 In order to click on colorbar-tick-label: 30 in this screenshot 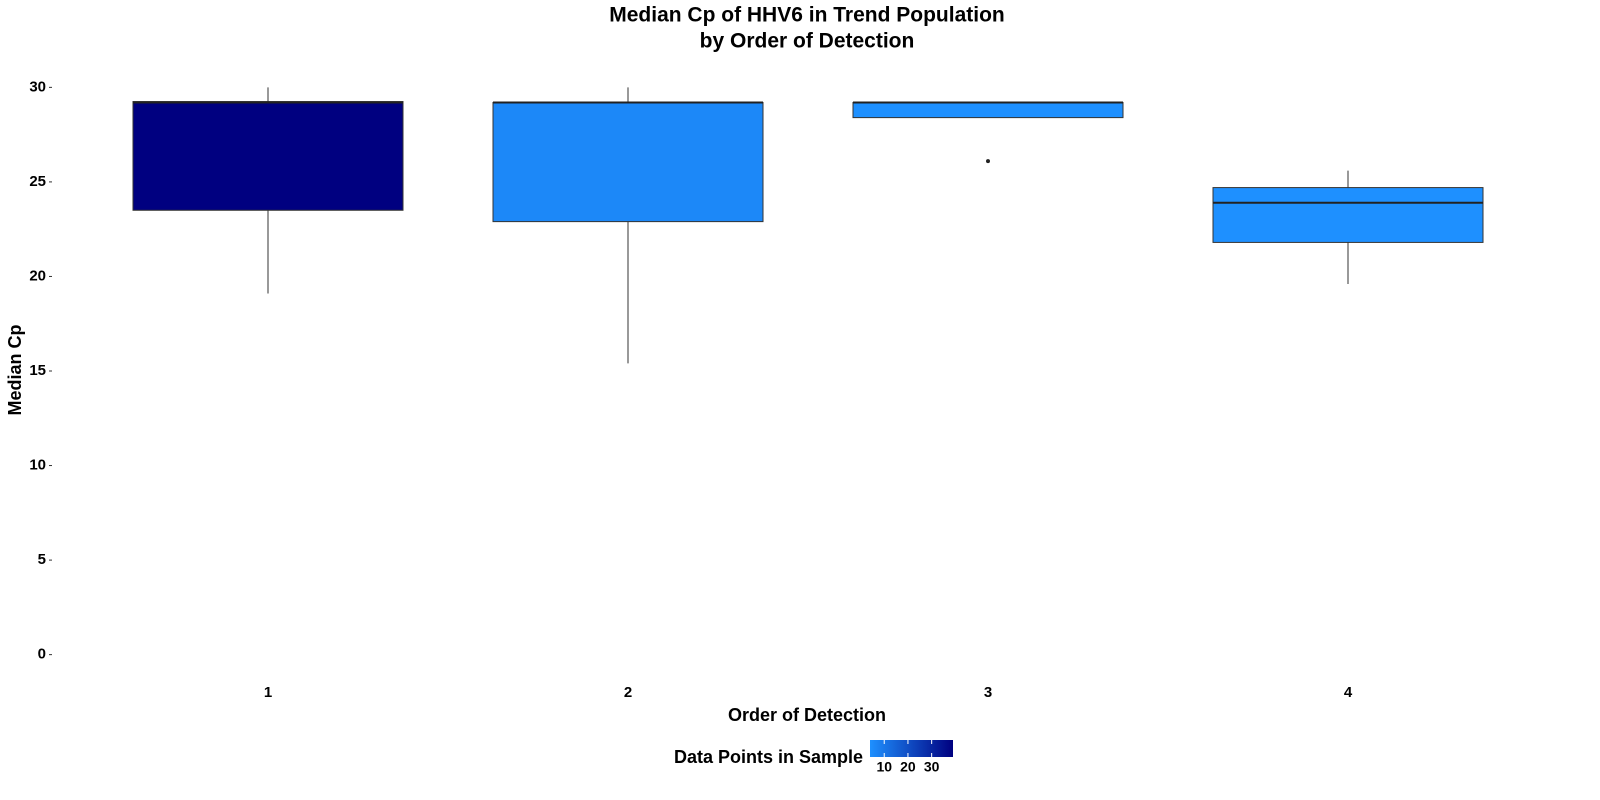, I will do `click(932, 767)`.